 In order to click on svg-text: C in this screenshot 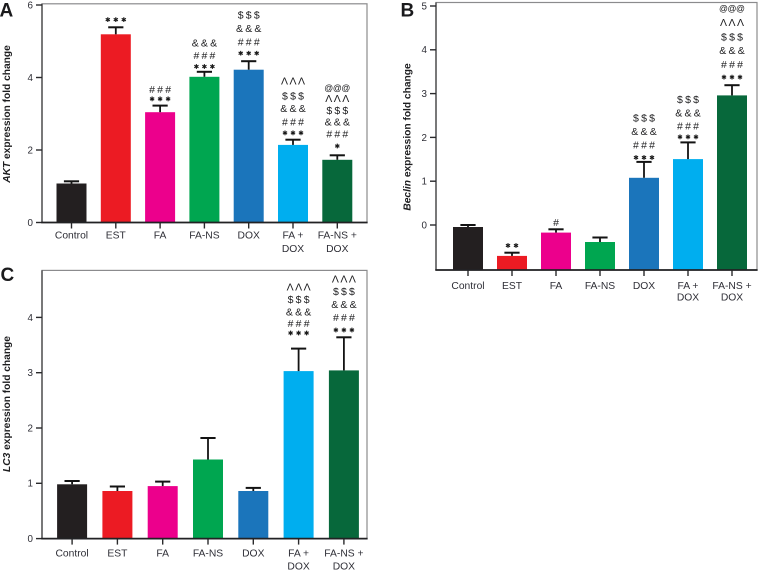, I will do `click(8, 275)`.